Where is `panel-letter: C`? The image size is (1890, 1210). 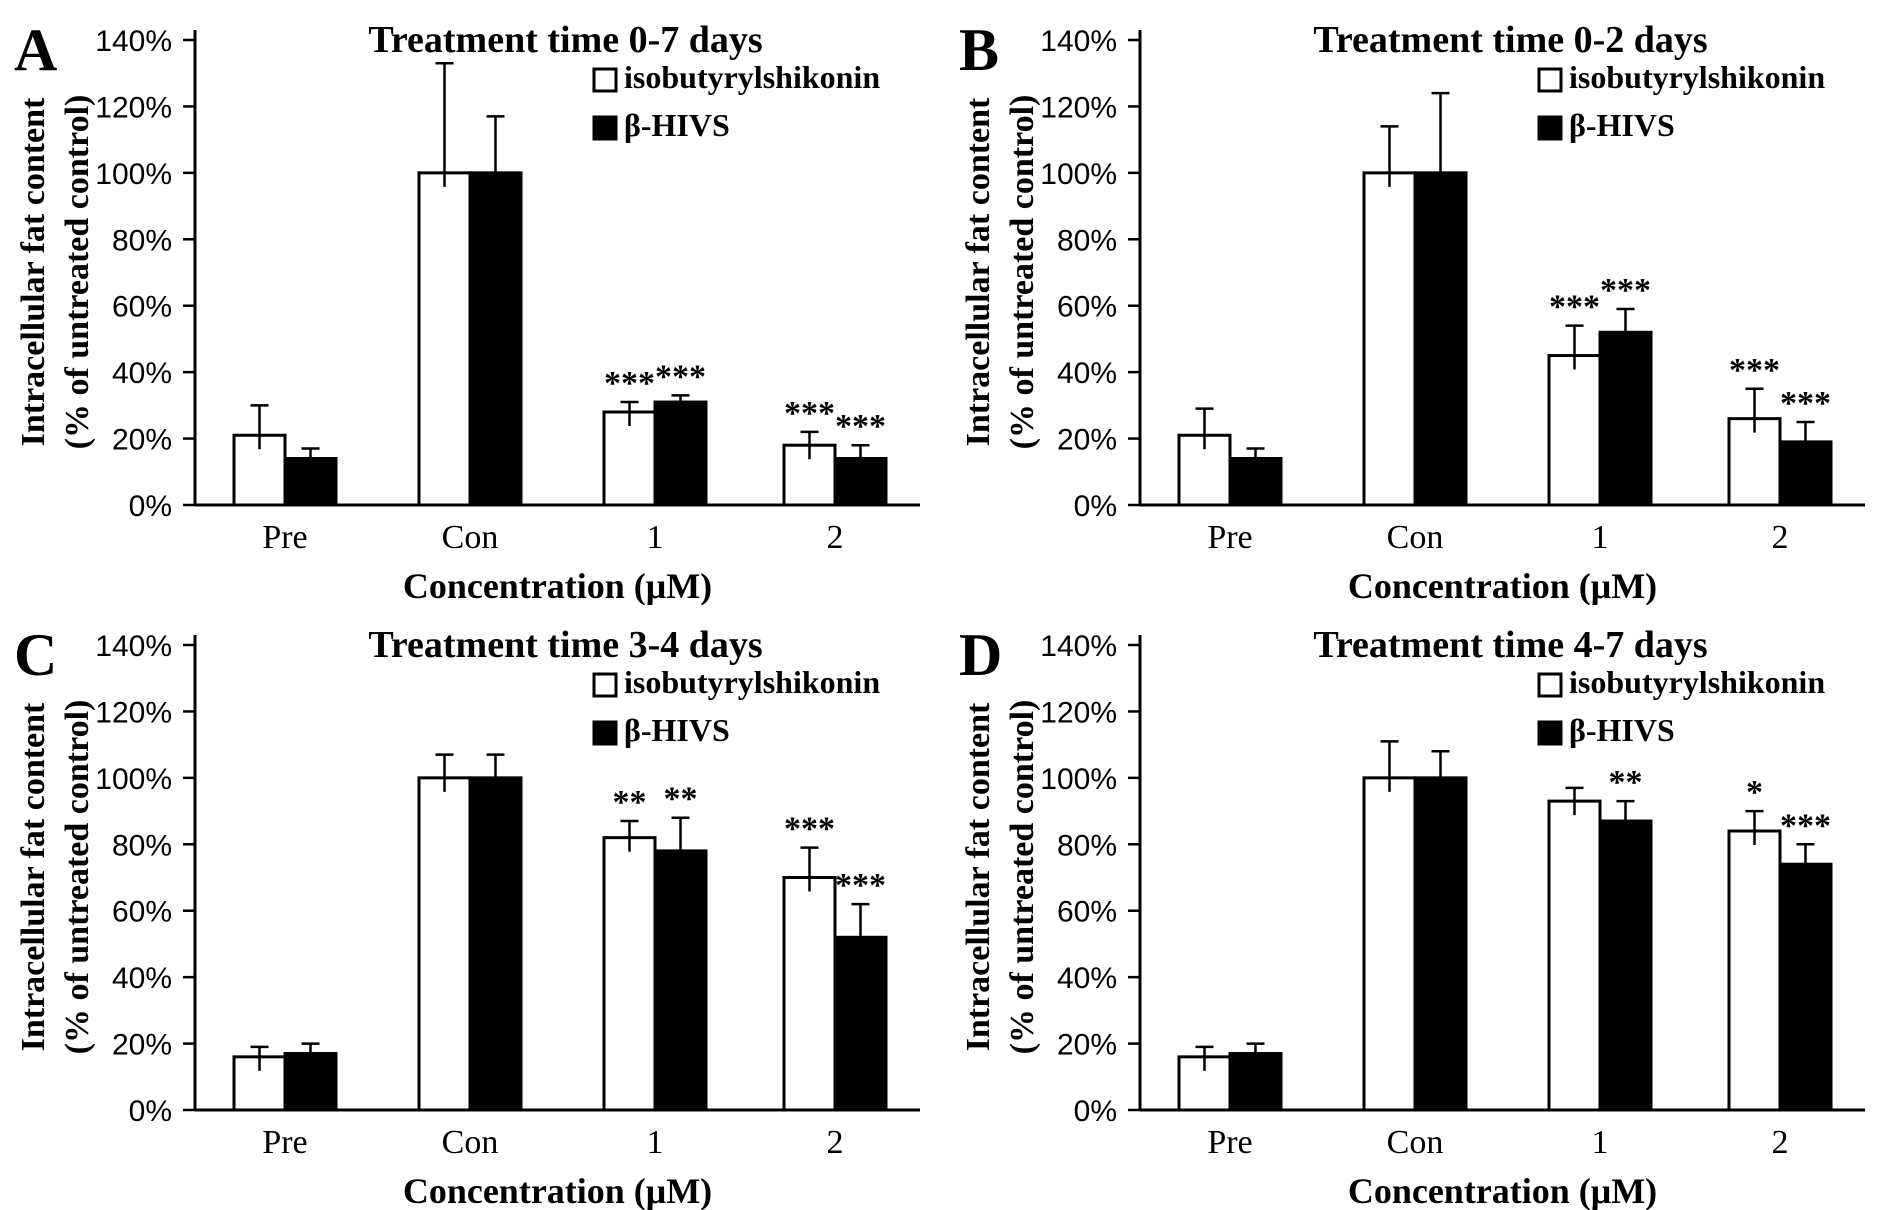
panel-letter: C is located at coordinates (35, 655).